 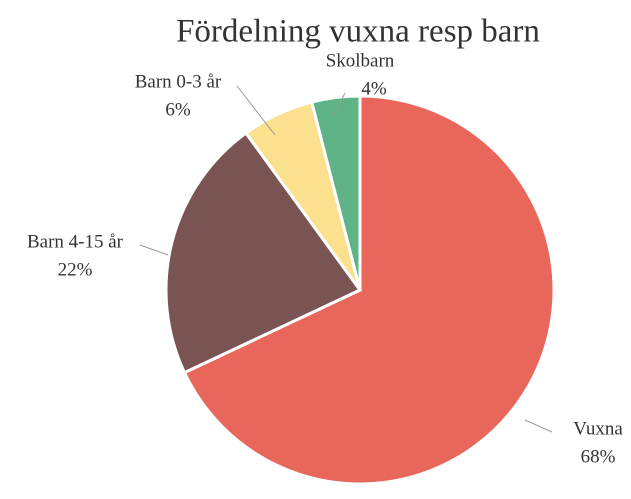 What do you see at coordinates (178, 81) in the screenshot?
I see `slice-label: Barn 0-3 år` at bounding box center [178, 81].